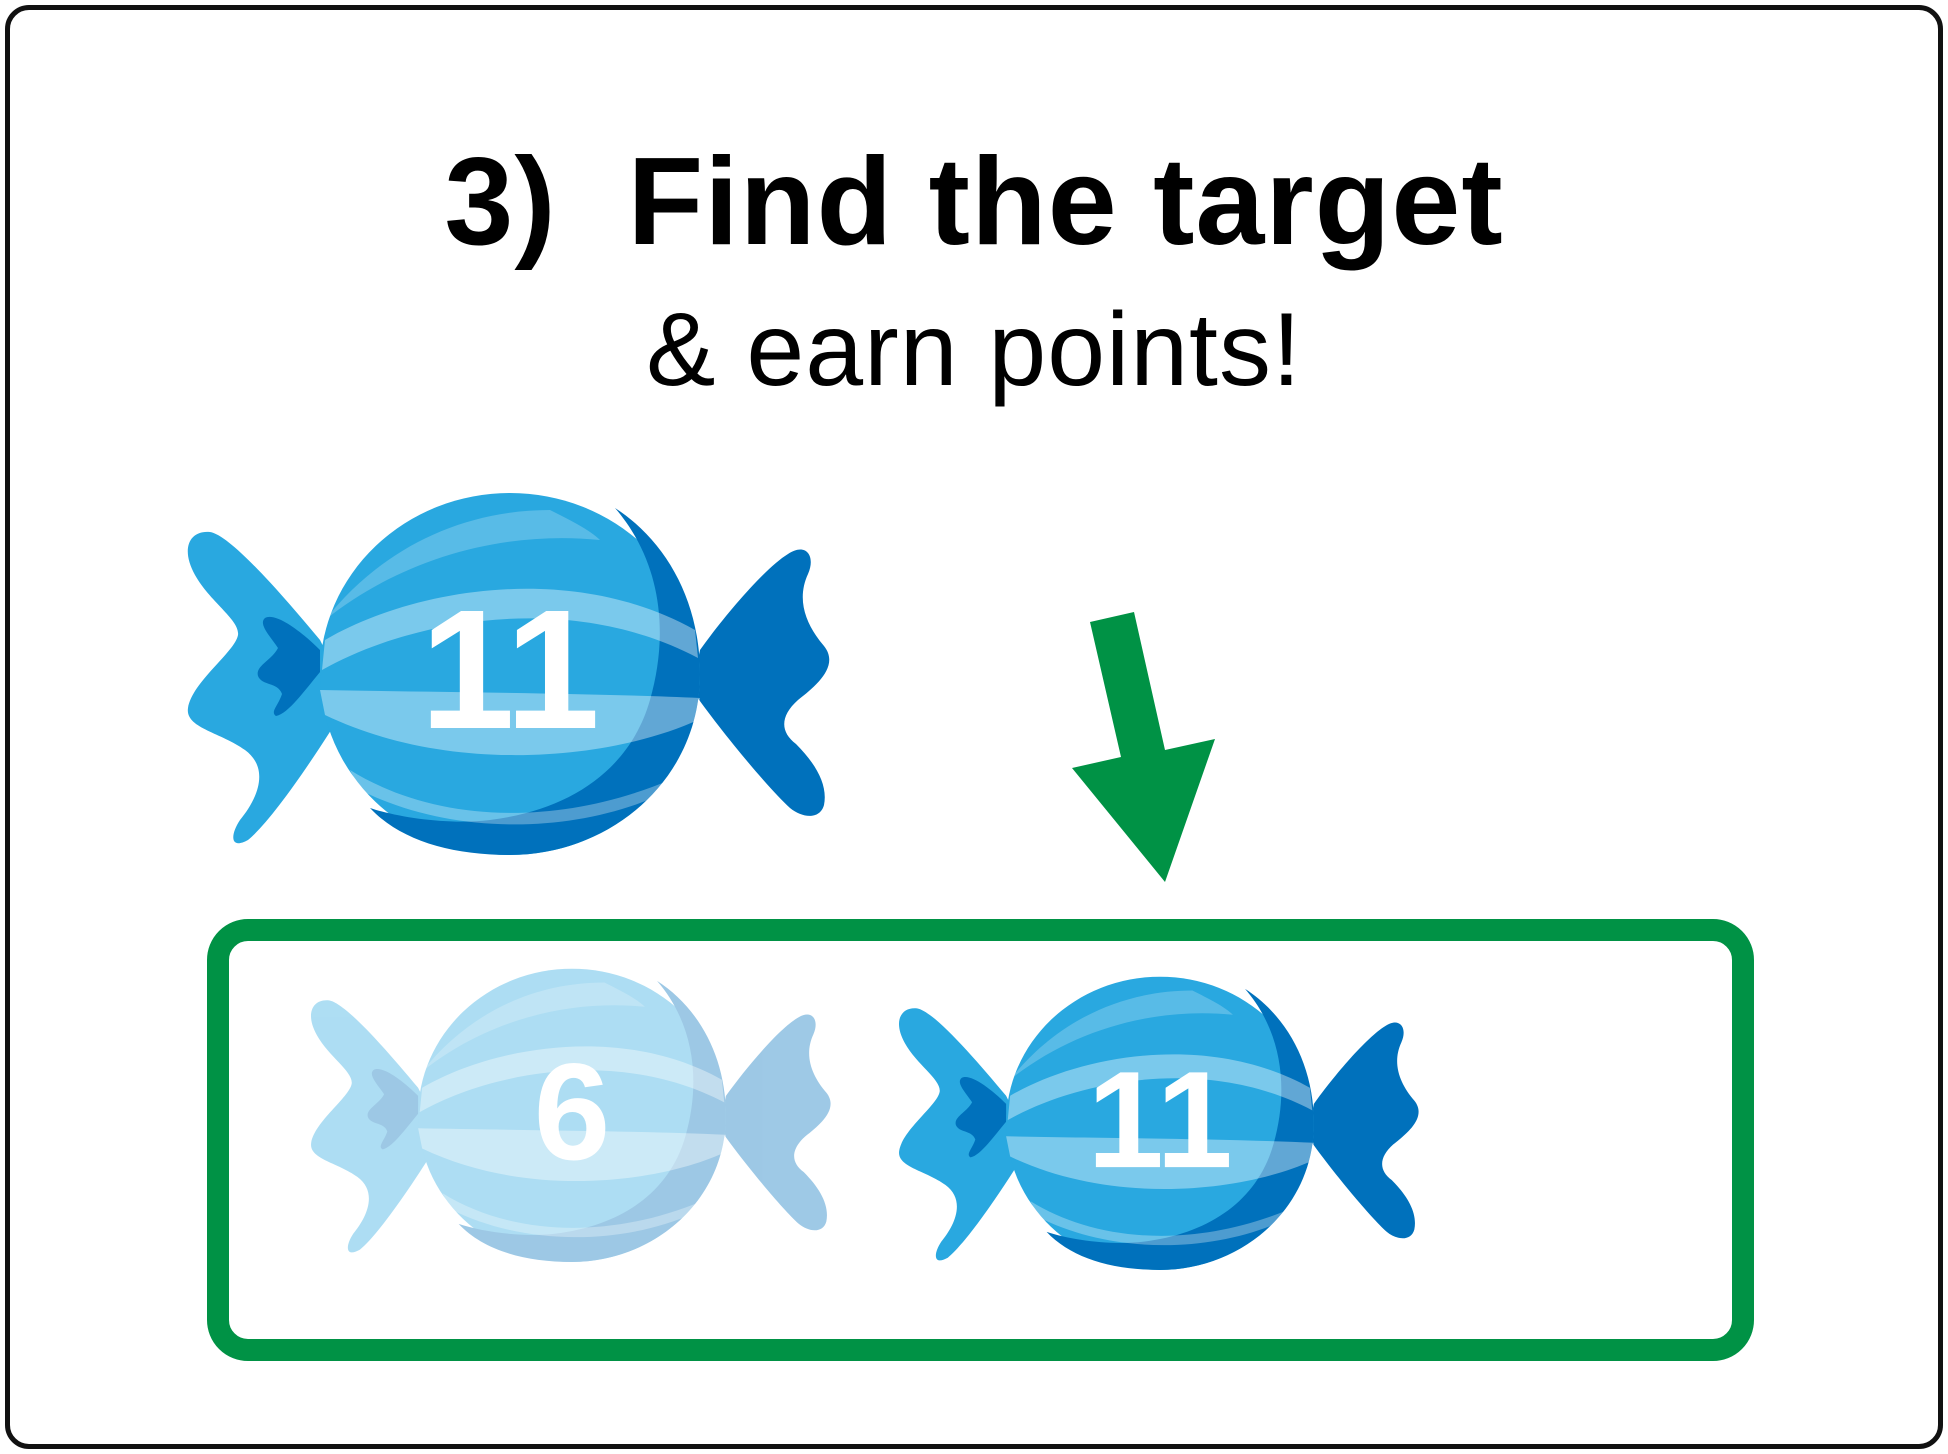 Image resolution: width=1948 pixels, height=1454 pixels. I want to click on candy-option-number: 11, so click(1160, 1120).